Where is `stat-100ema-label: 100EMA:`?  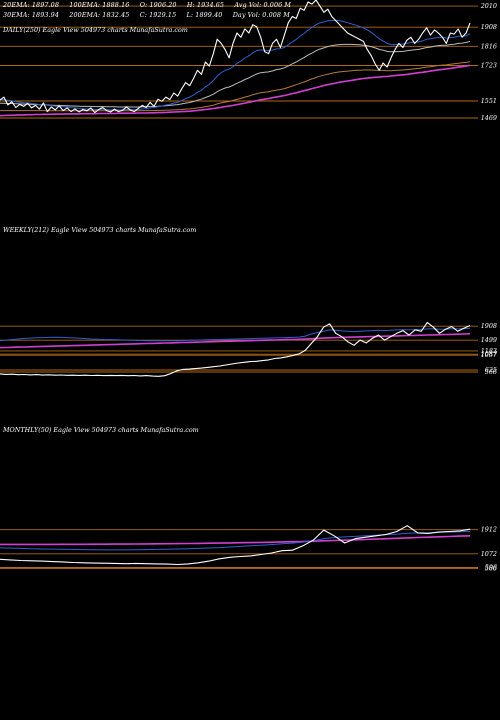 stat-100ema-label: 100EMA: is located at coordinates (85, 5).